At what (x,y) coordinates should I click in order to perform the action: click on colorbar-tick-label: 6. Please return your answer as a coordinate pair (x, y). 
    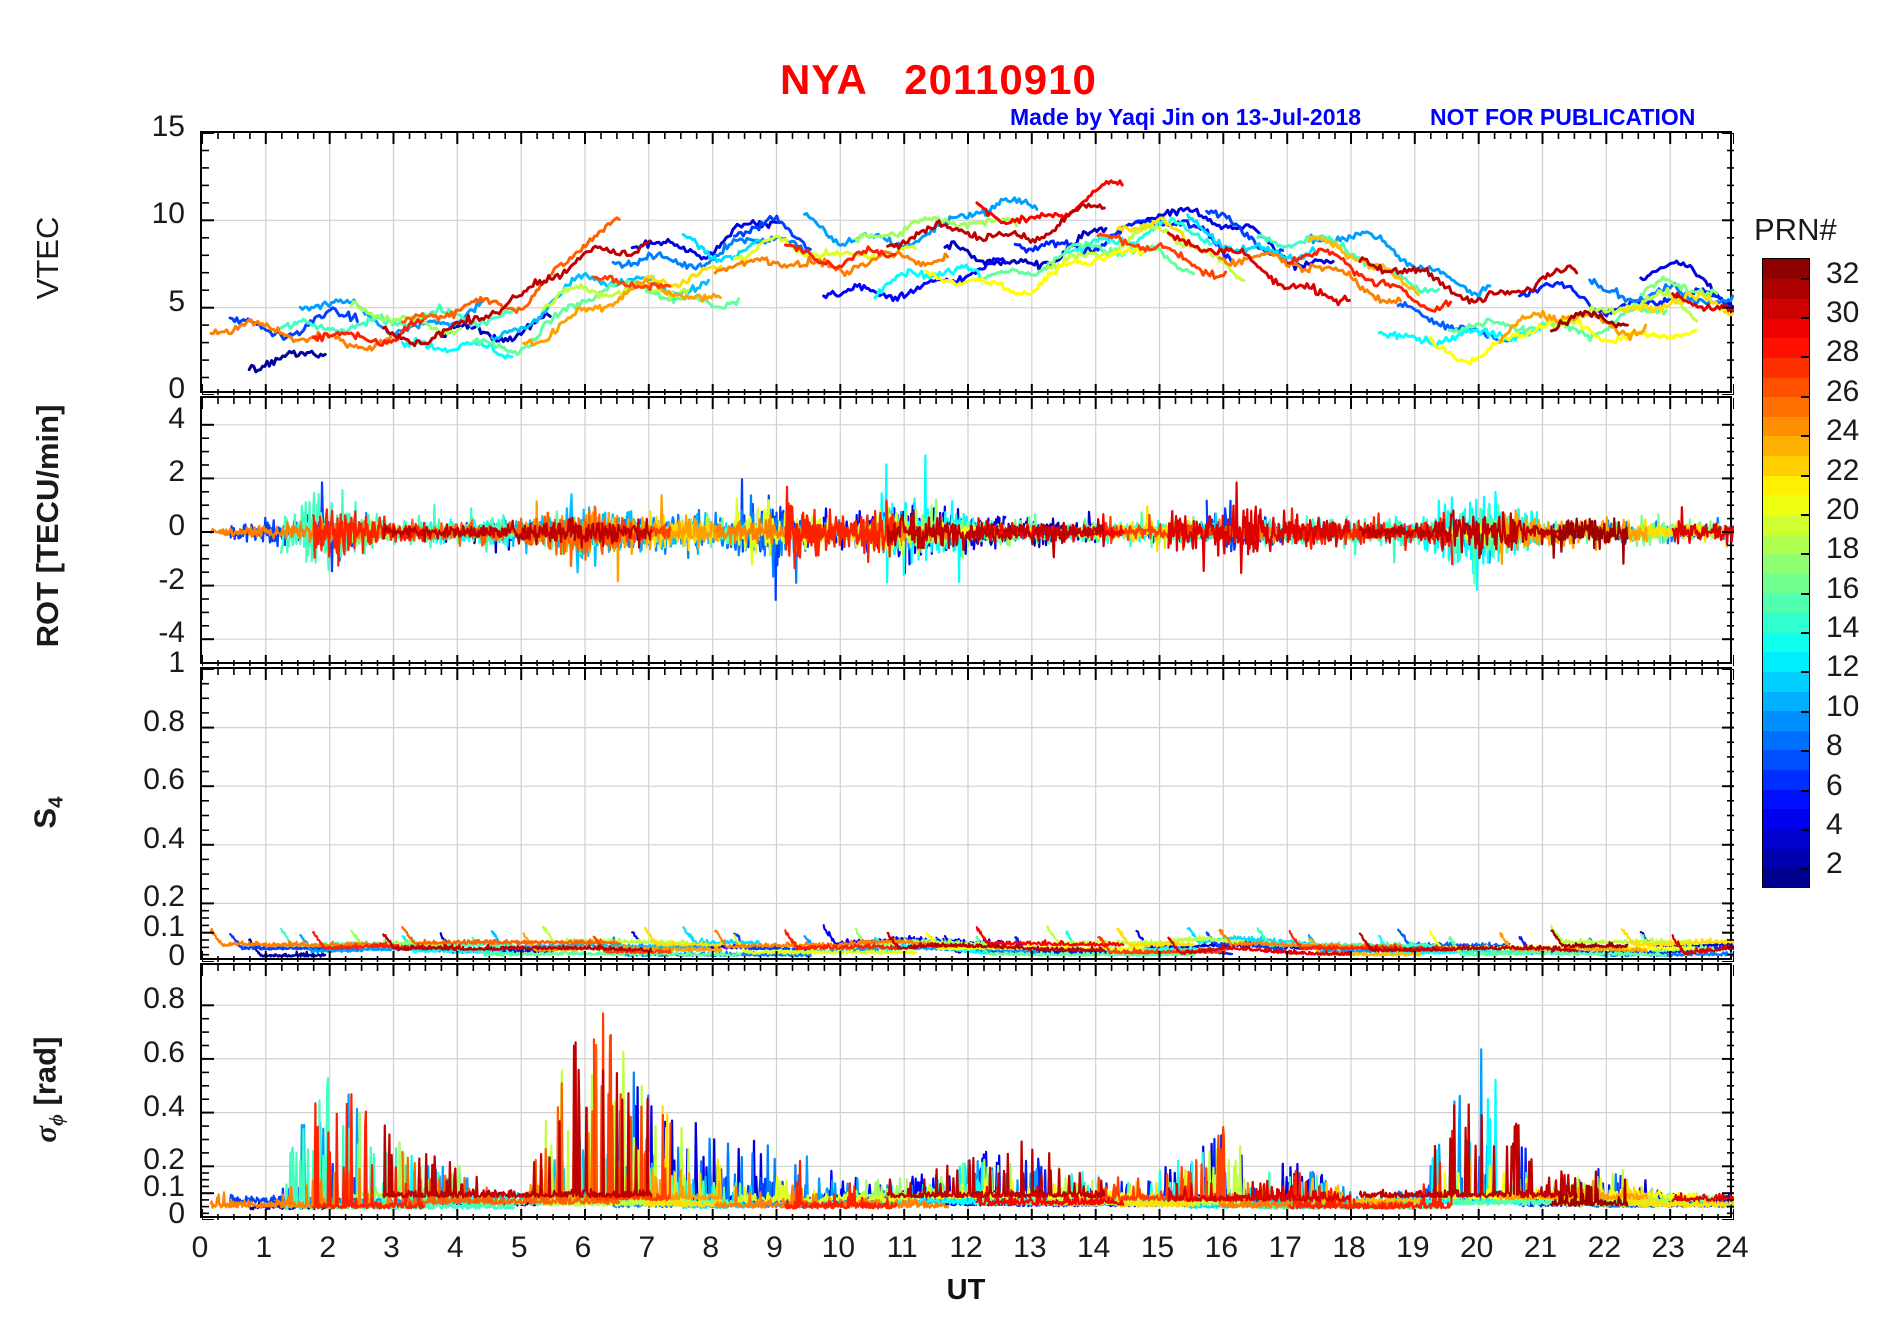
    Looking at the image, I should click on (1834, 785).